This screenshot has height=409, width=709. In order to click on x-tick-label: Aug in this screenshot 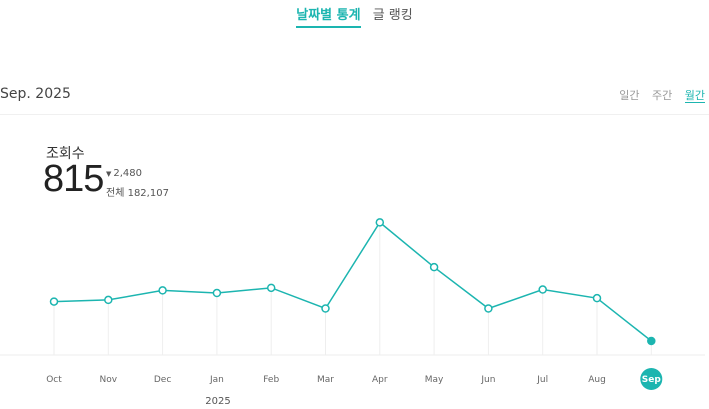, I will do `click(597, 380)`.